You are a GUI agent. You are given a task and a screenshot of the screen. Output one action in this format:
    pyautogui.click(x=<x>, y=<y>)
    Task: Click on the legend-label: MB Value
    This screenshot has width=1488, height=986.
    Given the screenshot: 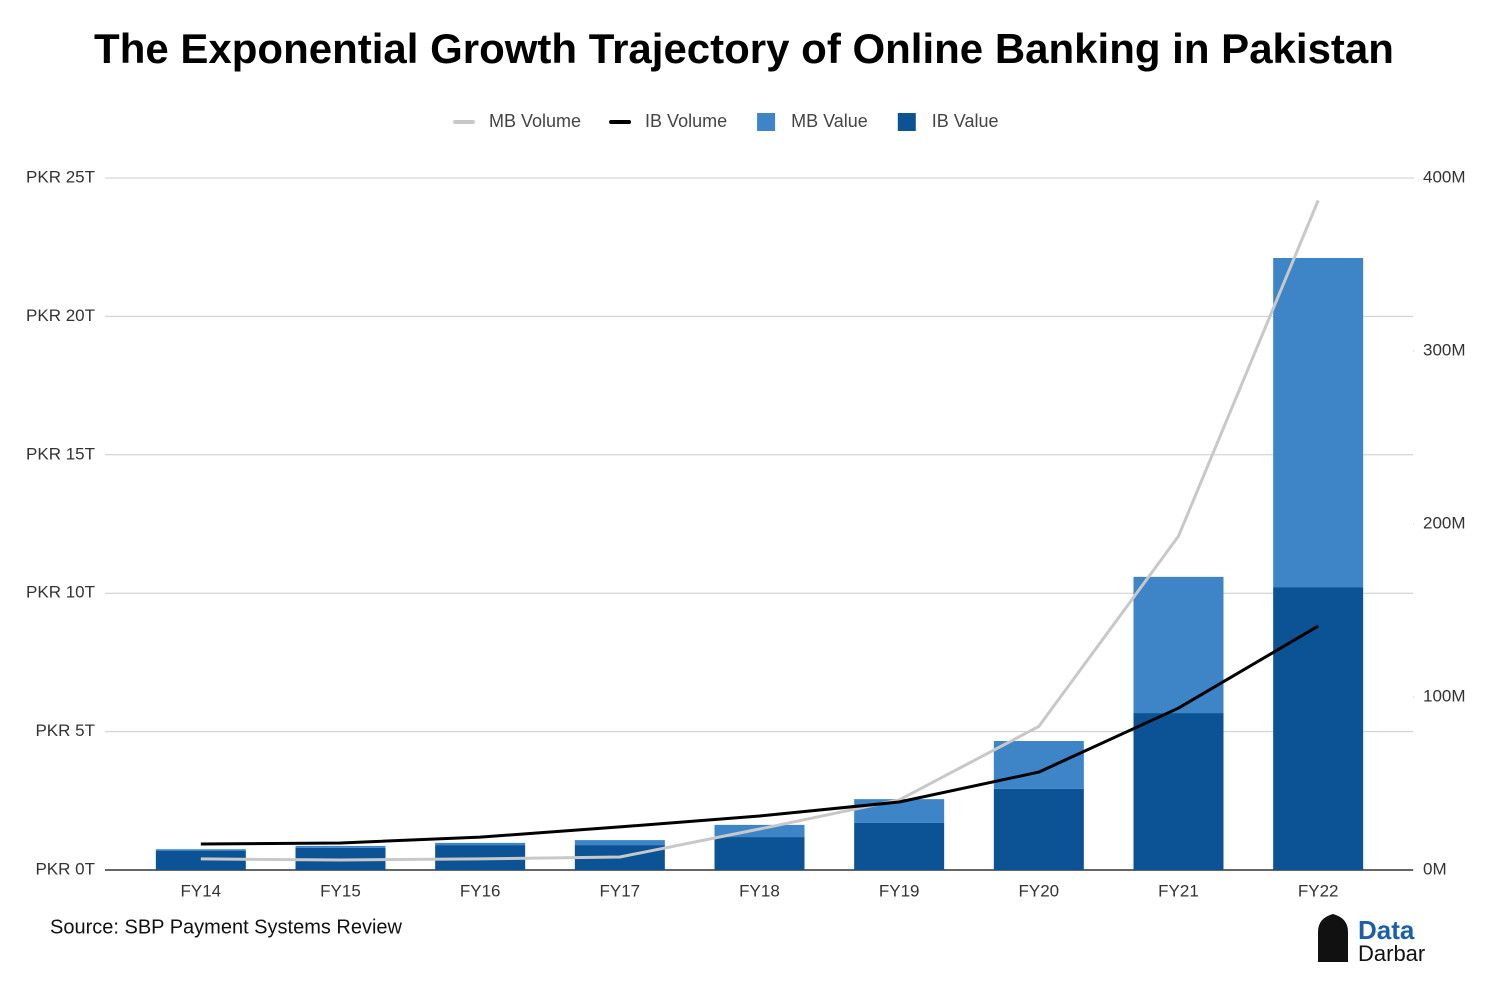 What is the action you would take?
    pyautogui.click(x=829, y=121)
    